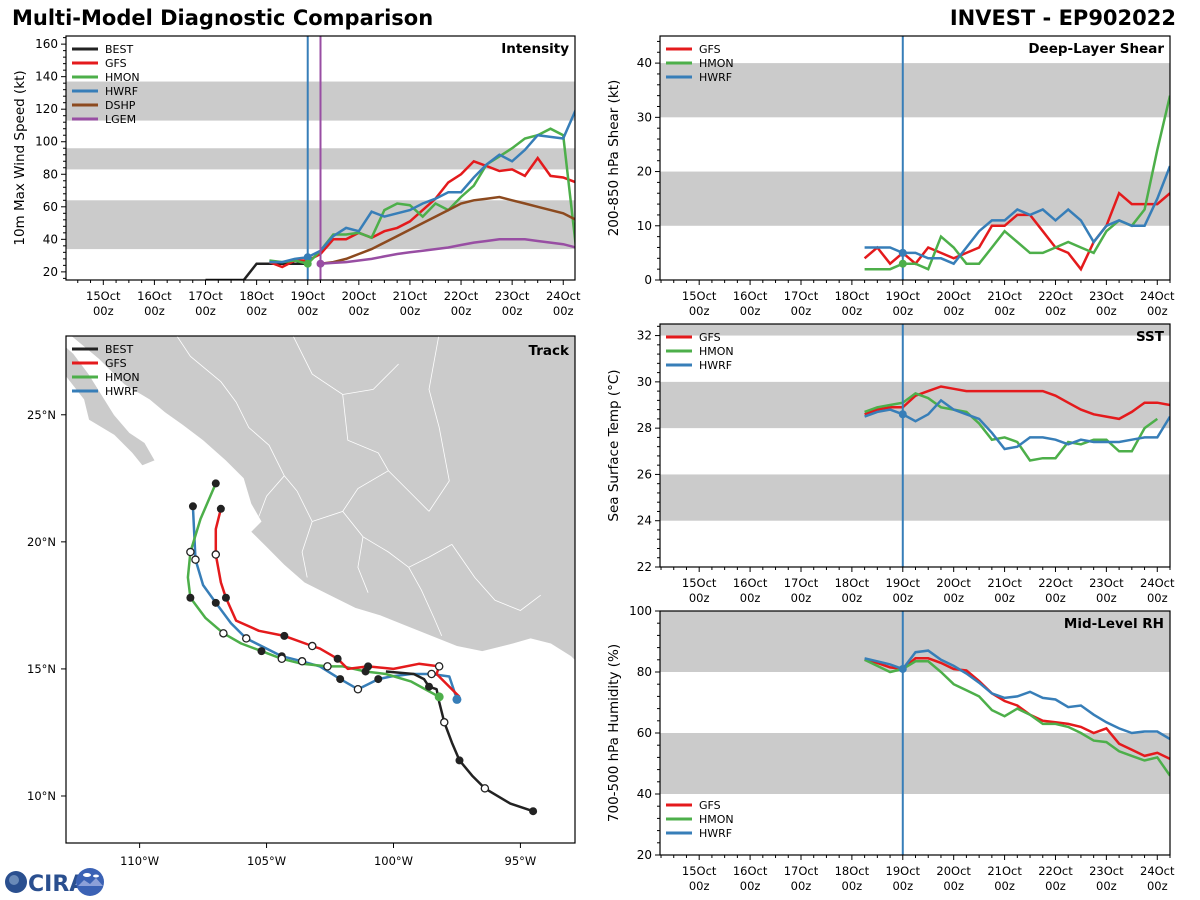 This screenshot has height=900, width=1200. I want to click on series-line-gfs, so click(1017, 403).